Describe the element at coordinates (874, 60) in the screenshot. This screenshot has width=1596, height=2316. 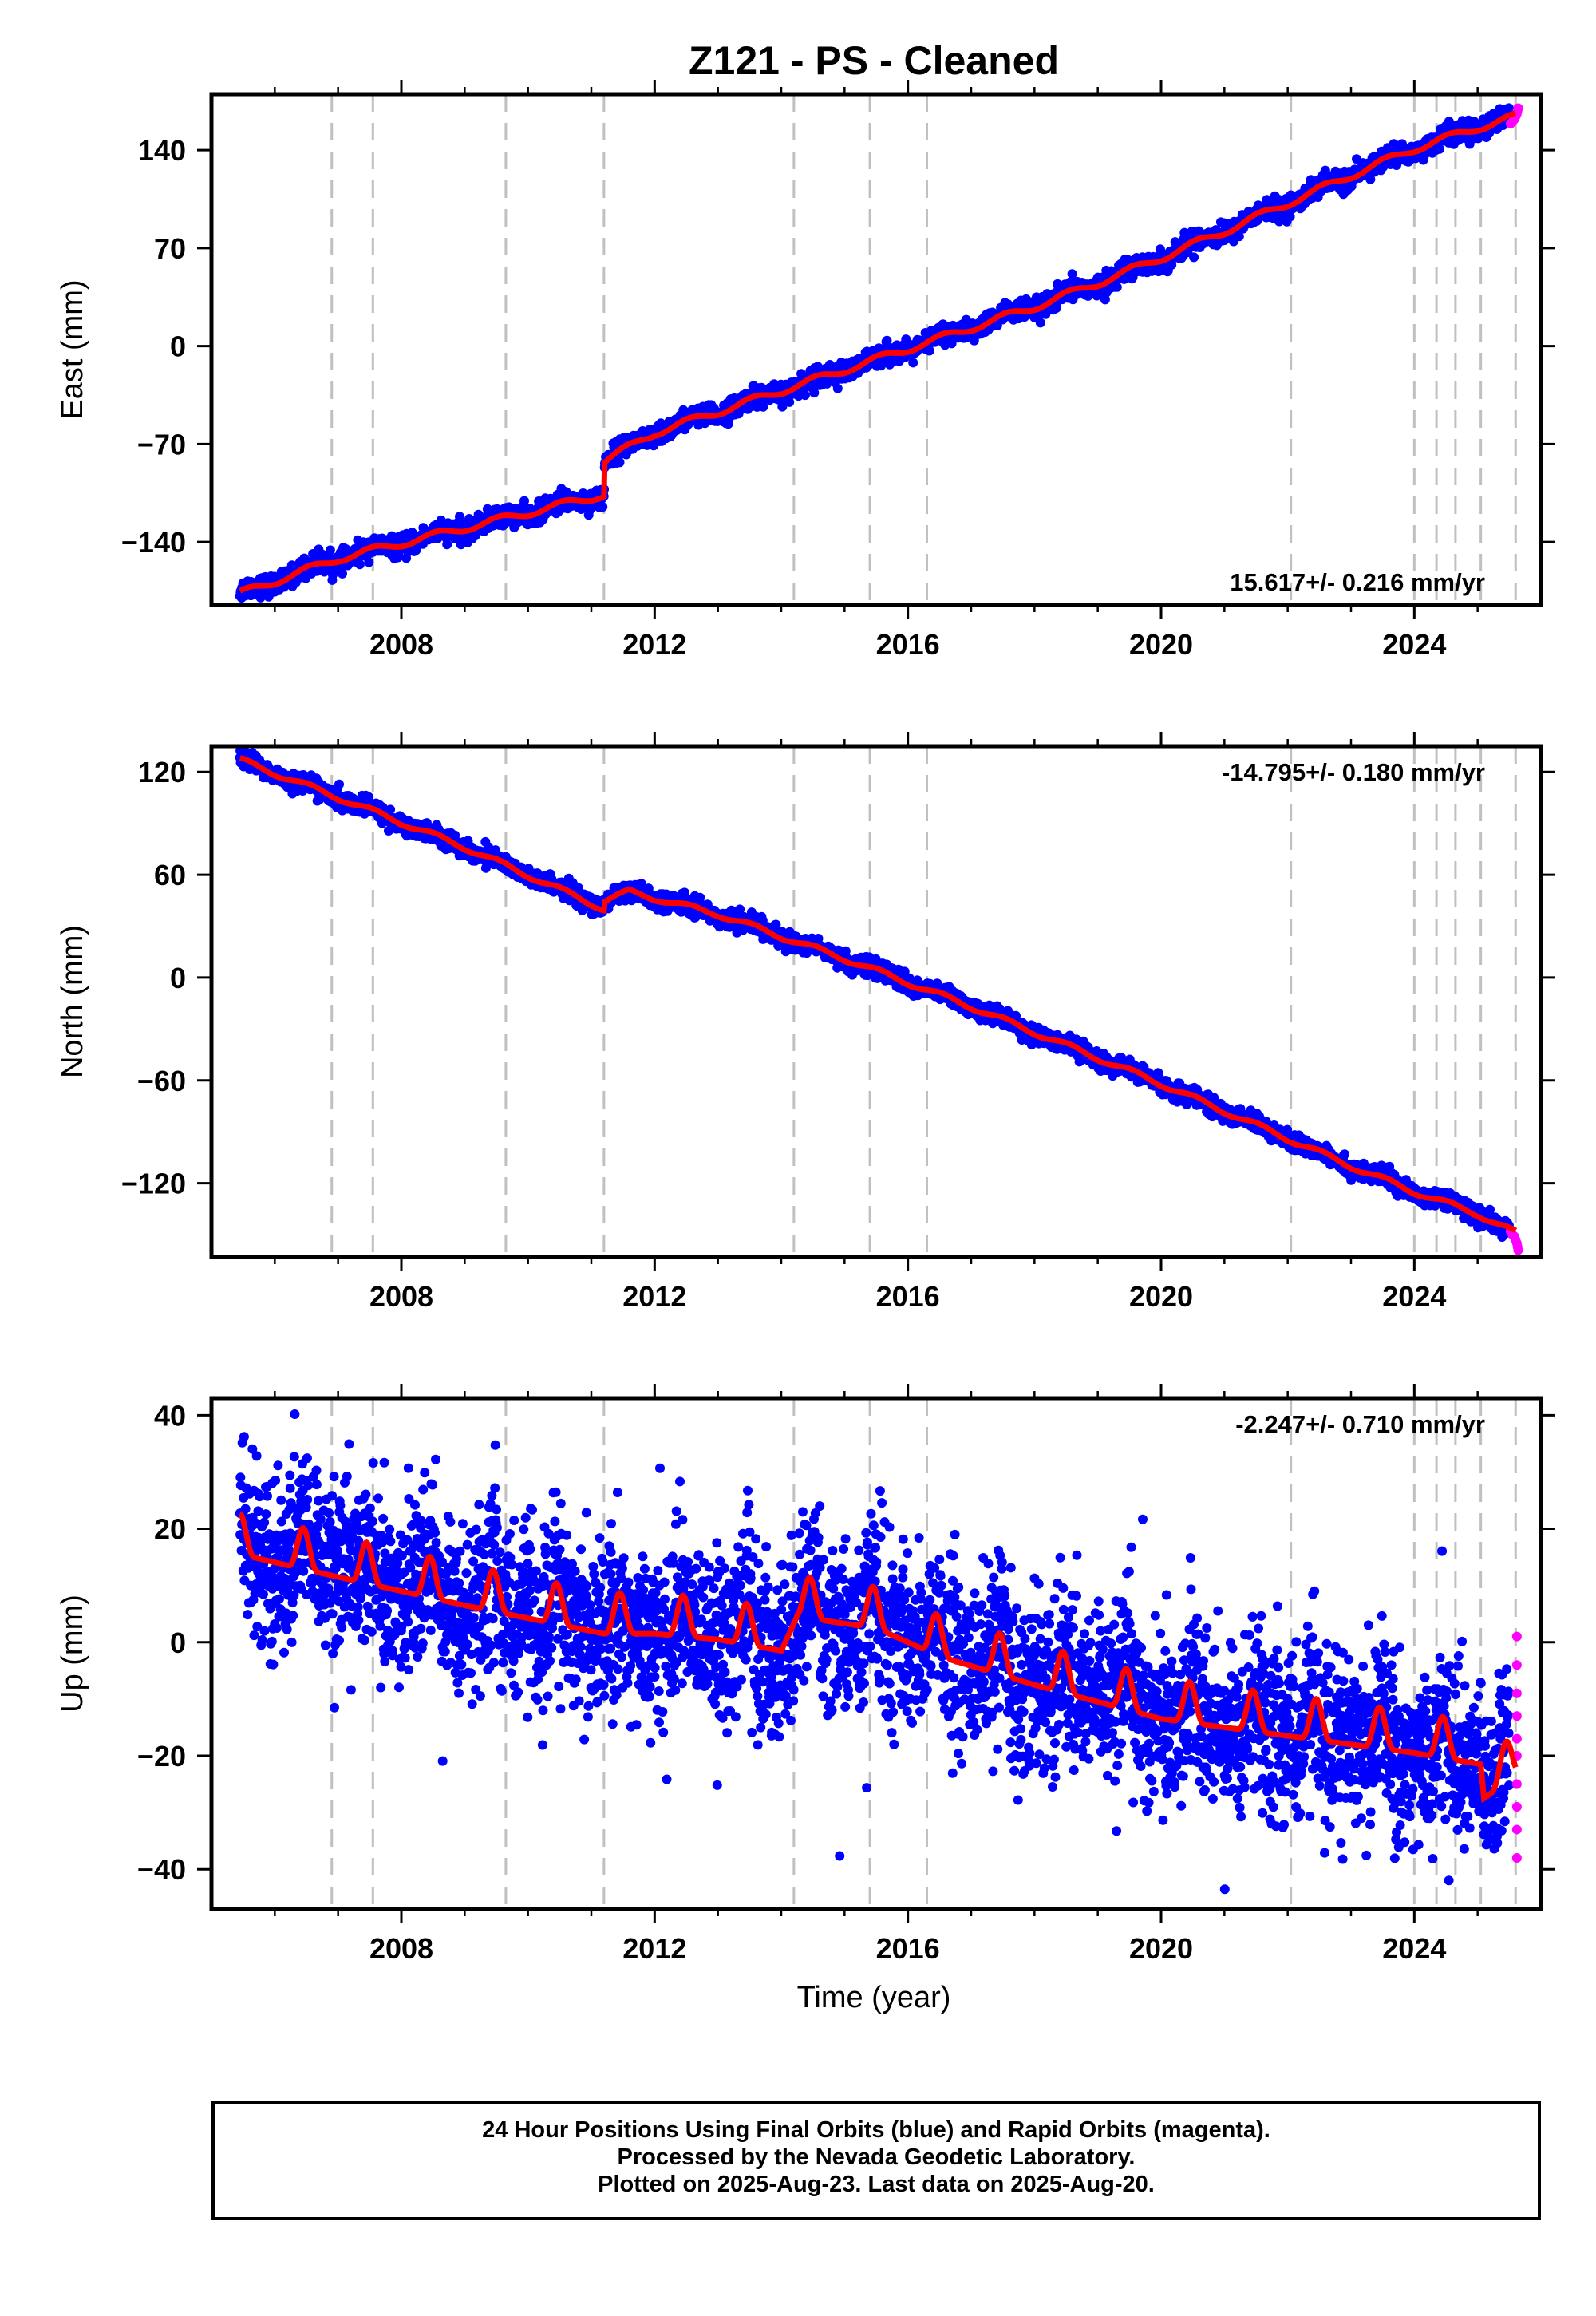
I see `chart-title: Z121 - PS - Cleaned` at that location.